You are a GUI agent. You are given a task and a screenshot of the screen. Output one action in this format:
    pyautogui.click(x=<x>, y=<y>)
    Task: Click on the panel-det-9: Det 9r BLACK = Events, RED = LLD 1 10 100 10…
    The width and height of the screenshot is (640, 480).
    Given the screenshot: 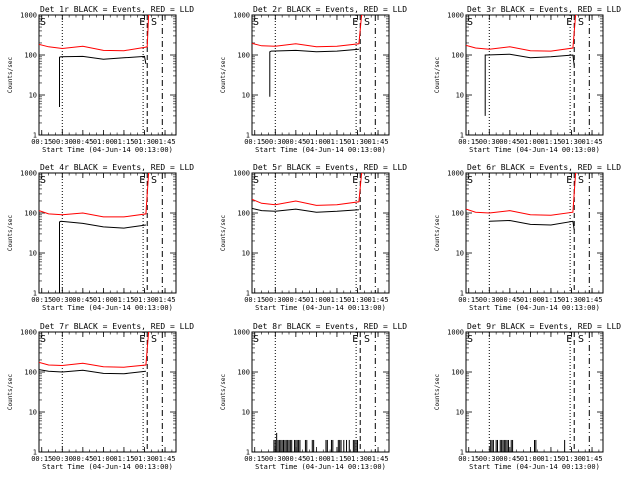 What is the action you would take?
    pyautogui.click(x=527, y=396)
    